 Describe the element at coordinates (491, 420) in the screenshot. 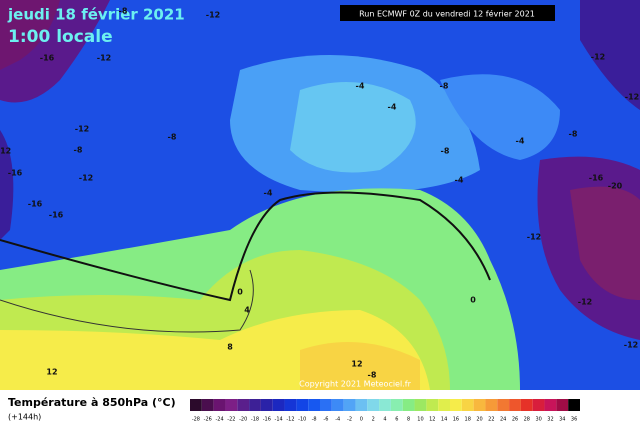

I see `scale-label: 22` at that location.